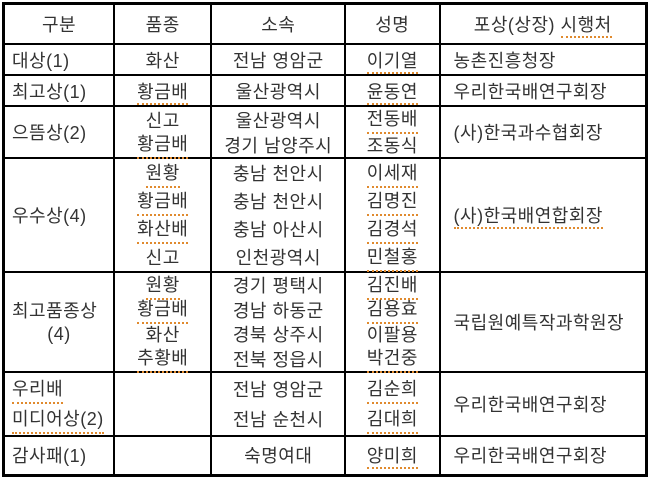 The height and width of the screenshot is (489, 650). What do you see at coordinates (278, 310) in the screenshot?
I see `cell-text: 경남 하동군` at bounding box center [278, 310].